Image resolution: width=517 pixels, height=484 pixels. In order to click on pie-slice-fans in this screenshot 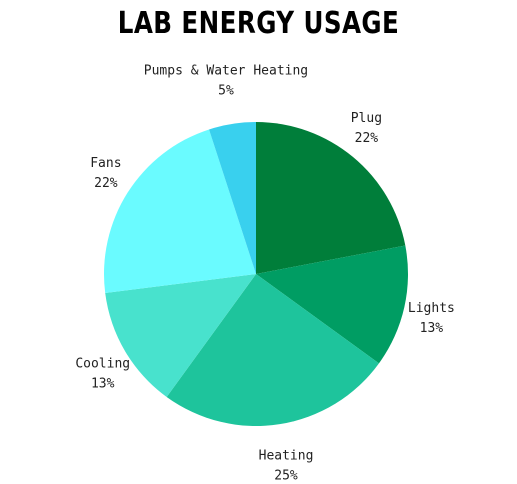, I will do `click(180, 211)`.